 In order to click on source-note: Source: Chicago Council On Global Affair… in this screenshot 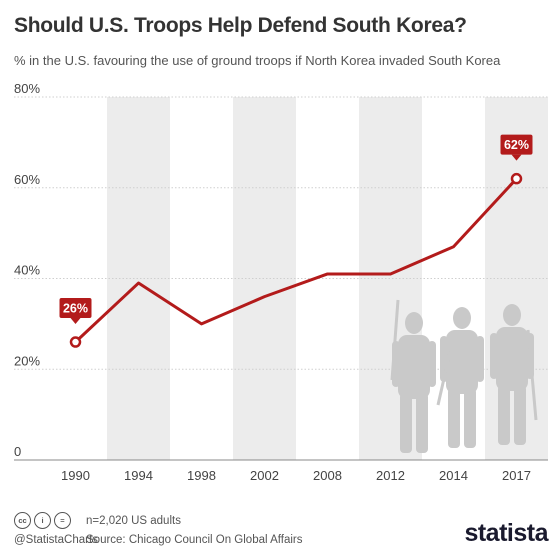, I will do `click(194, 540)`.